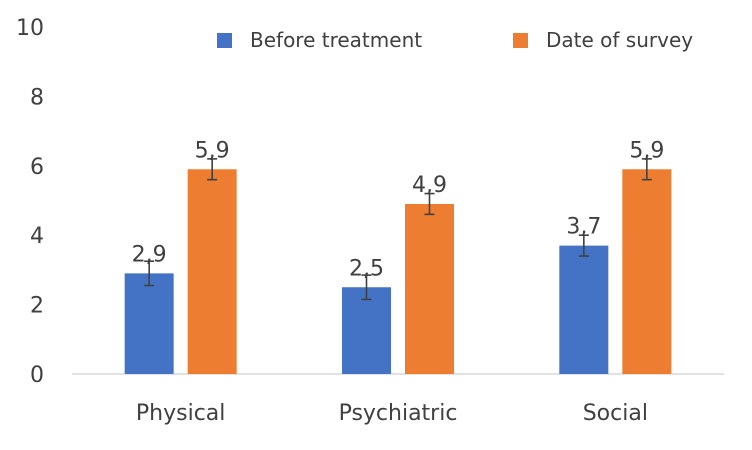 The height and width of the screenshot is (450, 752). What do you see at coordinates (149, 254) in the screenshot?
I see `data-label-0-0: 2,9` at bounding box center [149, 254].